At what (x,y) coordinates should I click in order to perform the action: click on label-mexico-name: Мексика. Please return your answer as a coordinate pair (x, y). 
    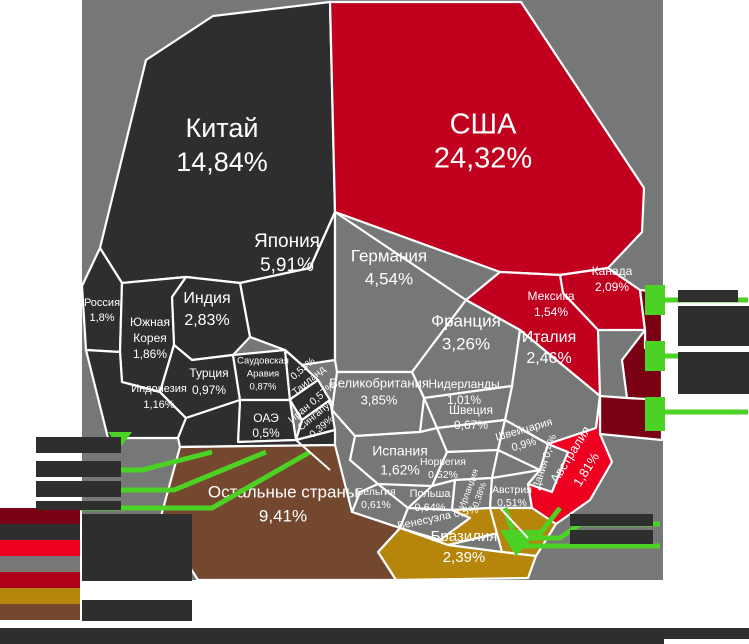
    Looking at the image, I should click on (550, 296).